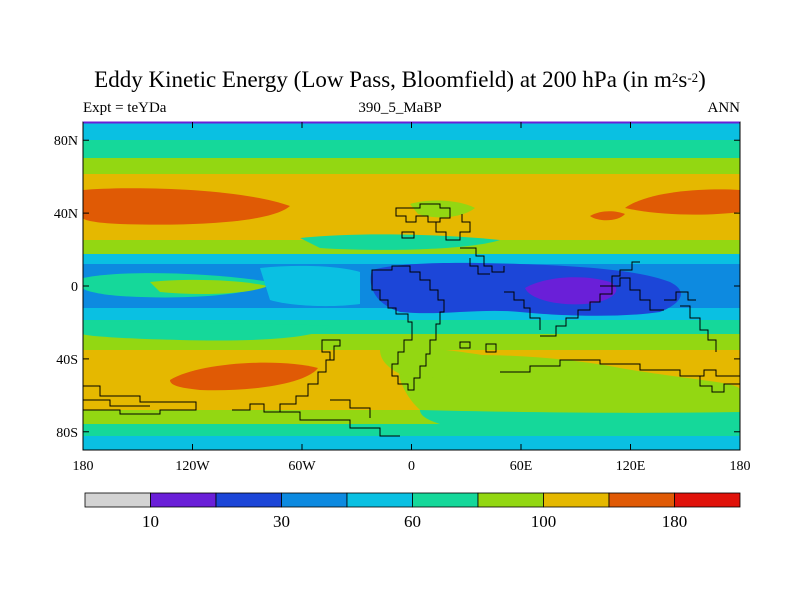 The image size is (800, 600). I want to click on orange-north-atlantic-small, so click(607, 216).